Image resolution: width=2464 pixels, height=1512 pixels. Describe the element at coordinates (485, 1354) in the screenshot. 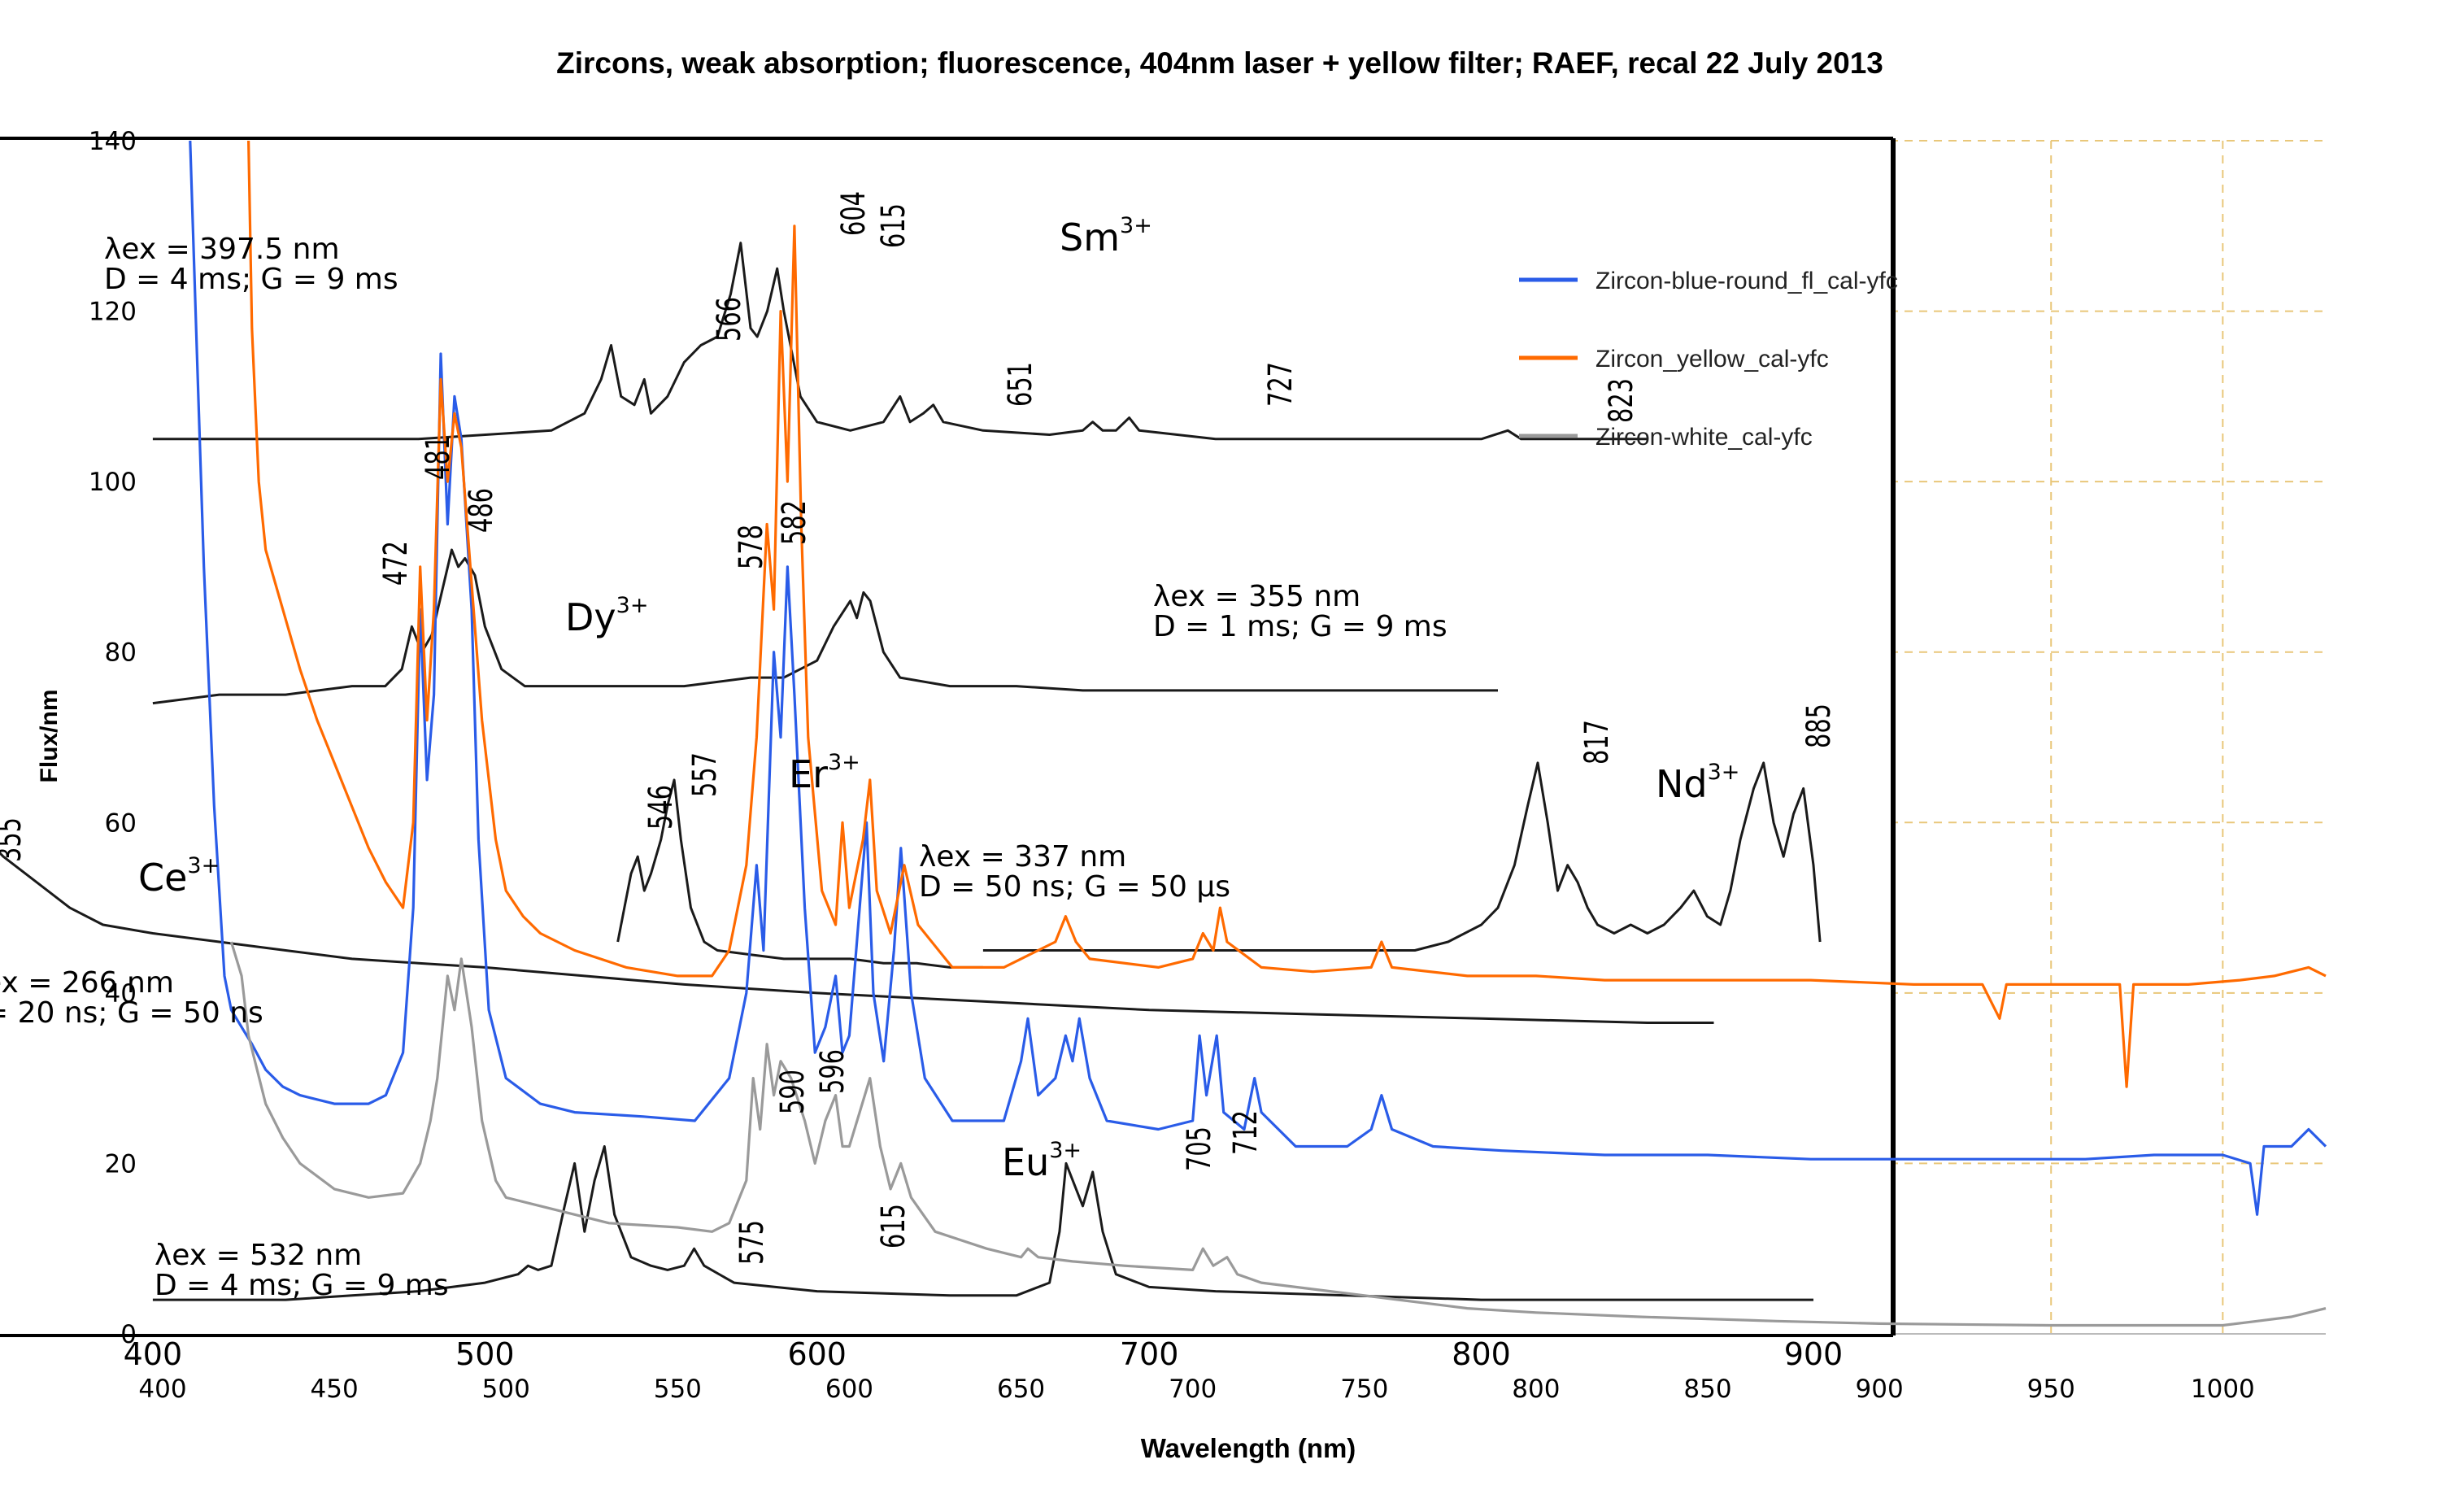

I see `overlay-x-tick-label: 500` at that location.